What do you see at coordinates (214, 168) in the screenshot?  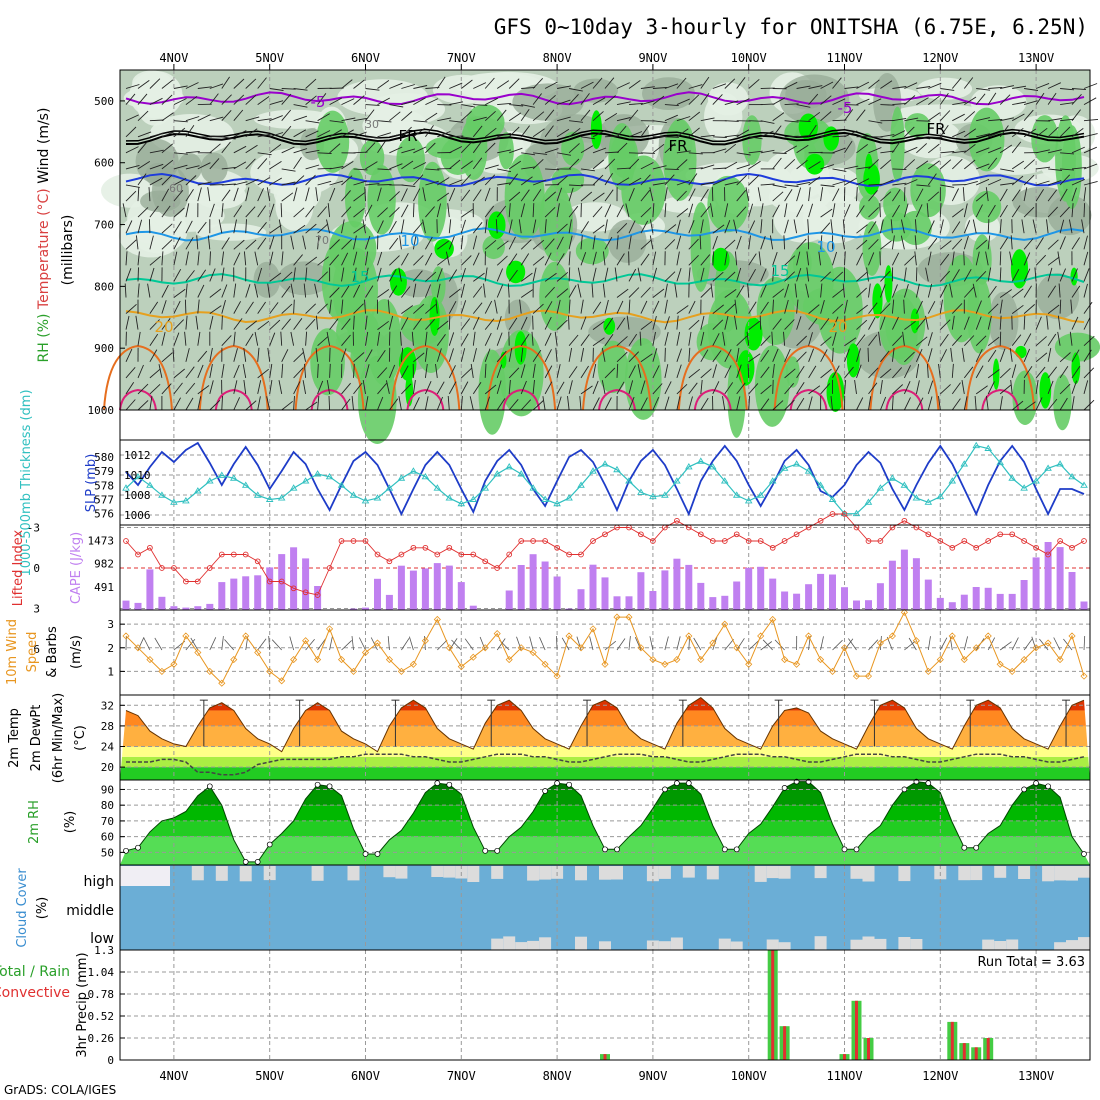 I see `rh-dark-patch` at bounding box center [214, 168].